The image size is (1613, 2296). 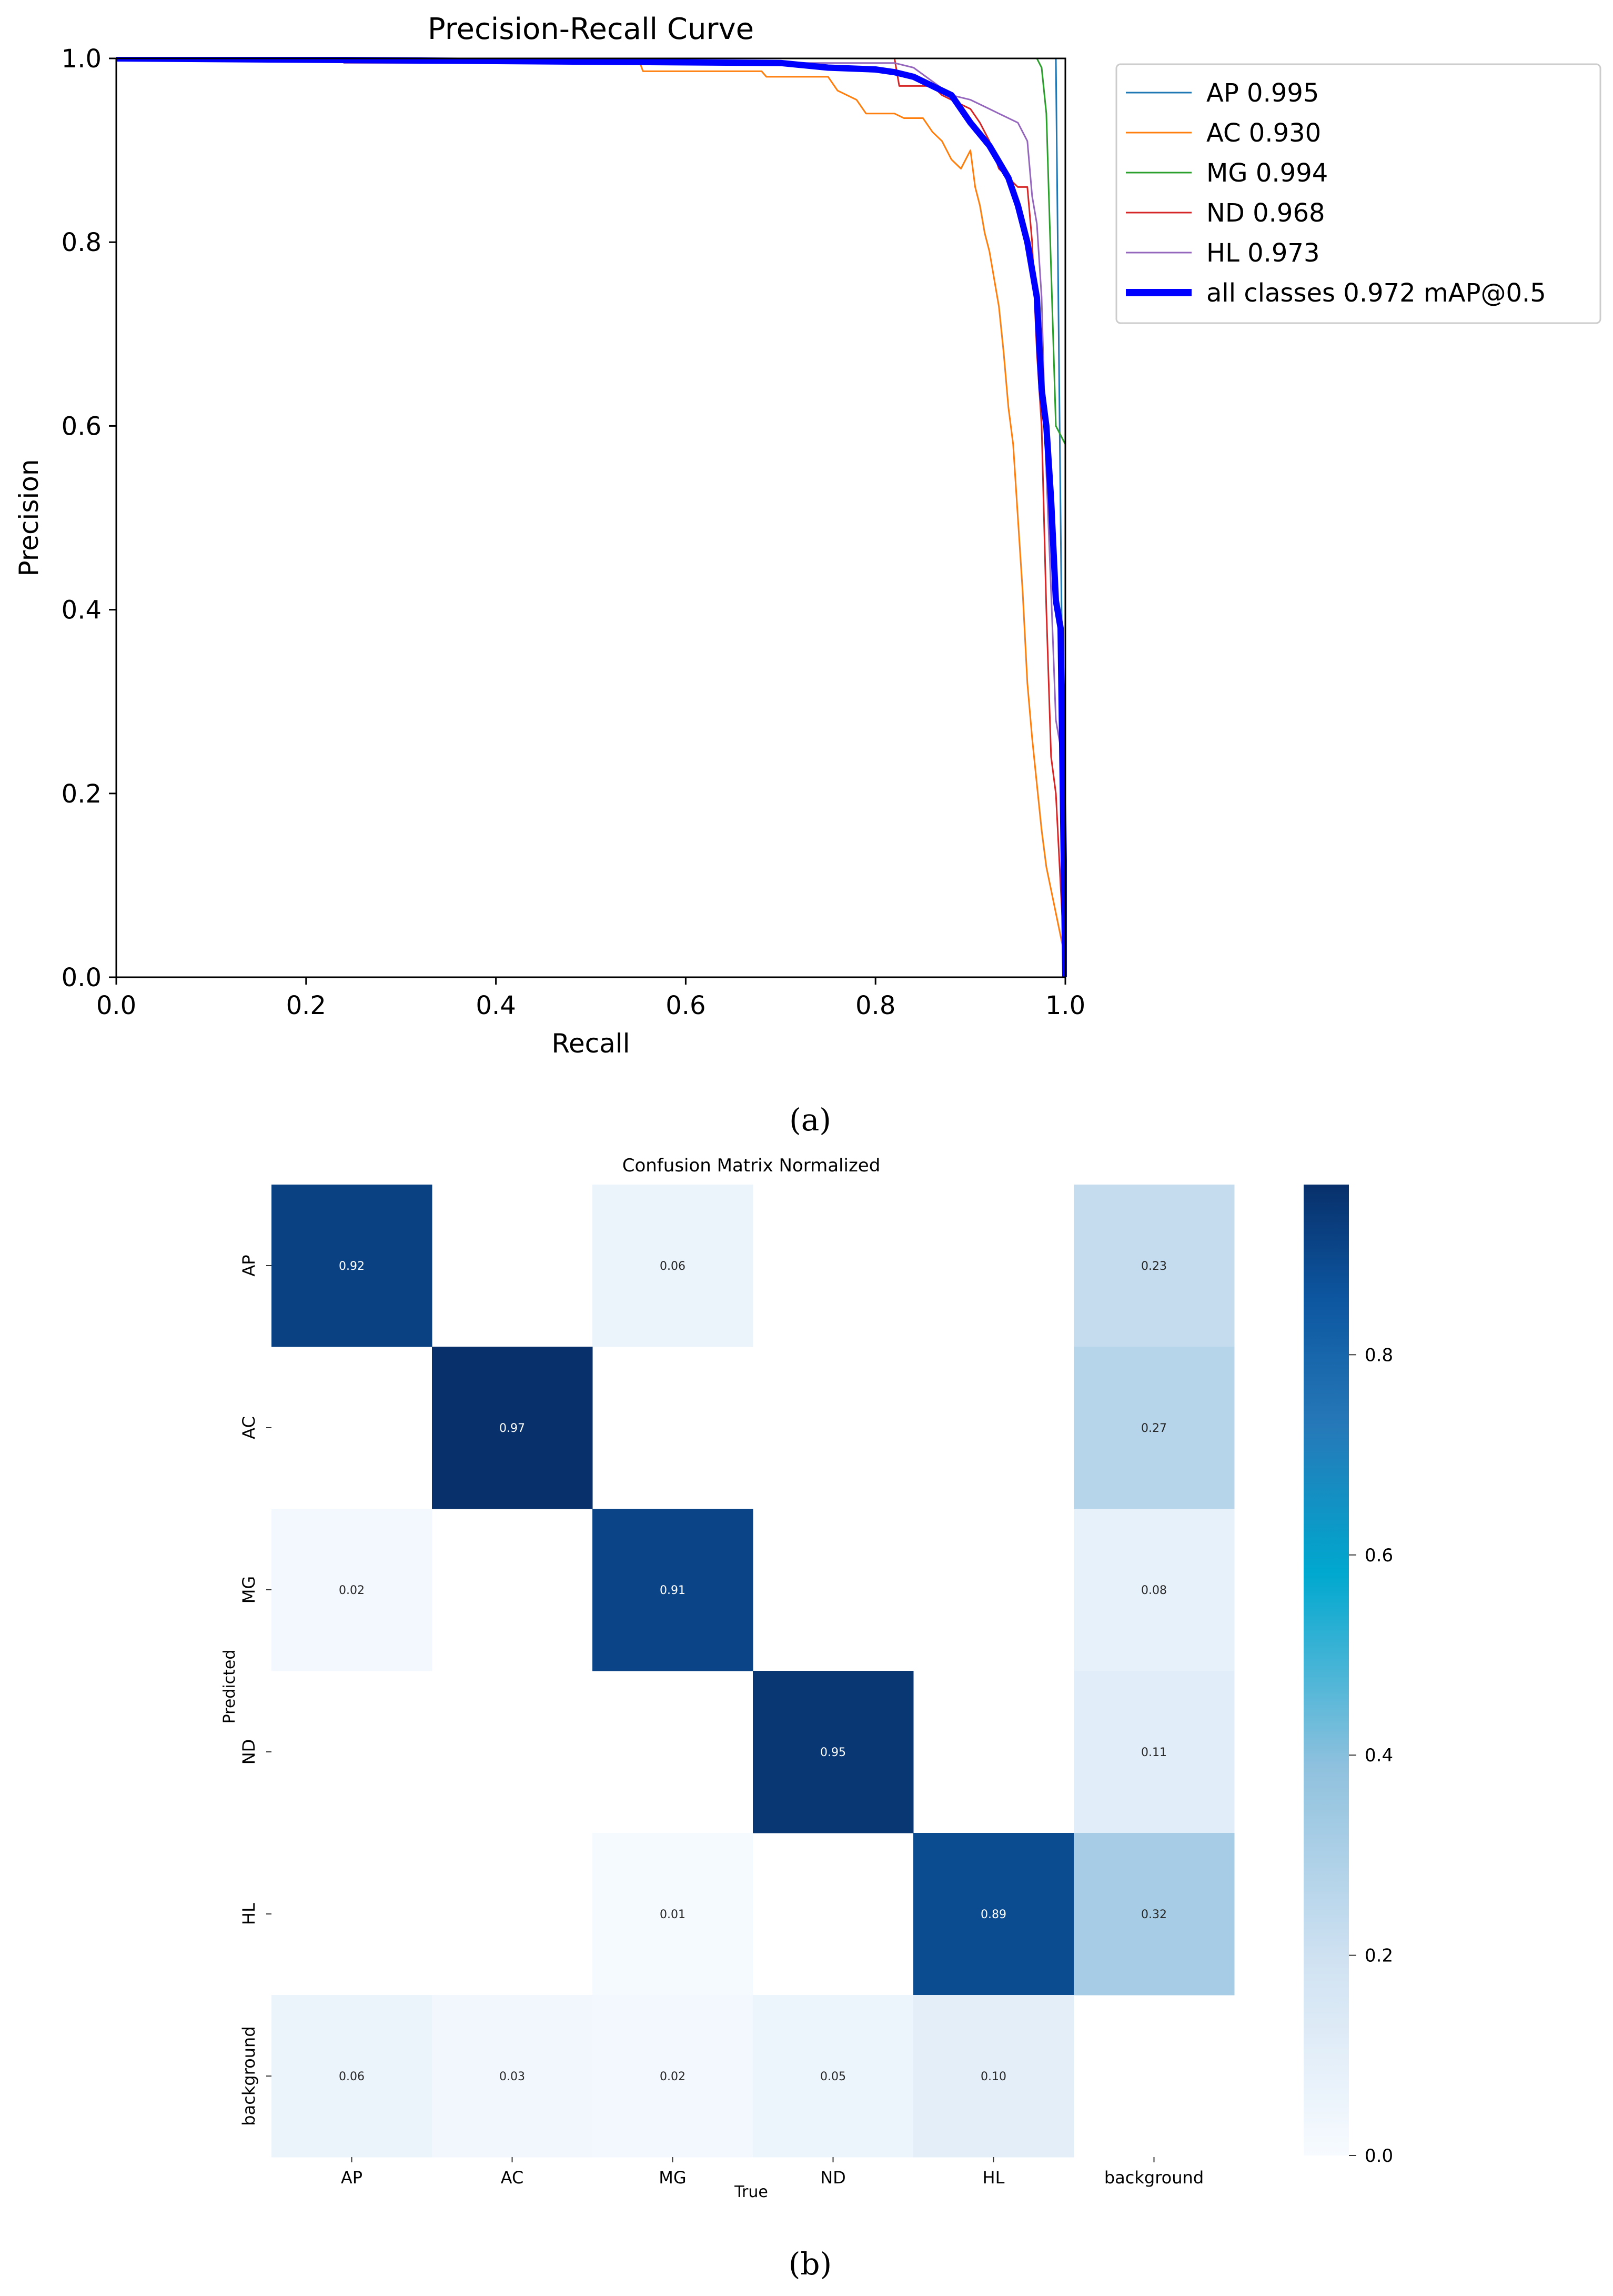 I want to click on cm-colorbar-ticks: 0.0 0.2 0.4 0.6 0.8, so click(x=1371, y=1756).